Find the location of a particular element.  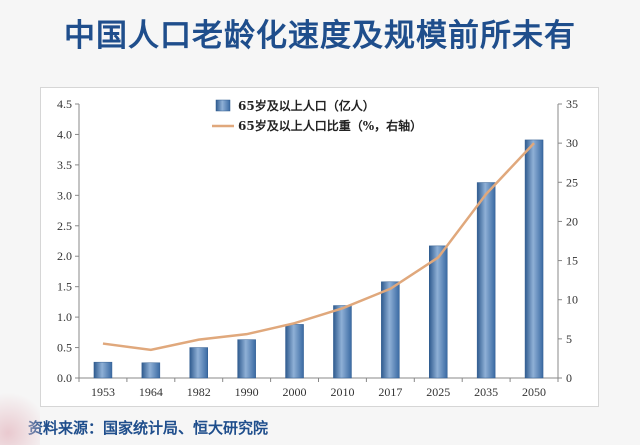

right-tick-label: 25 is located at coordinates (572, 182).